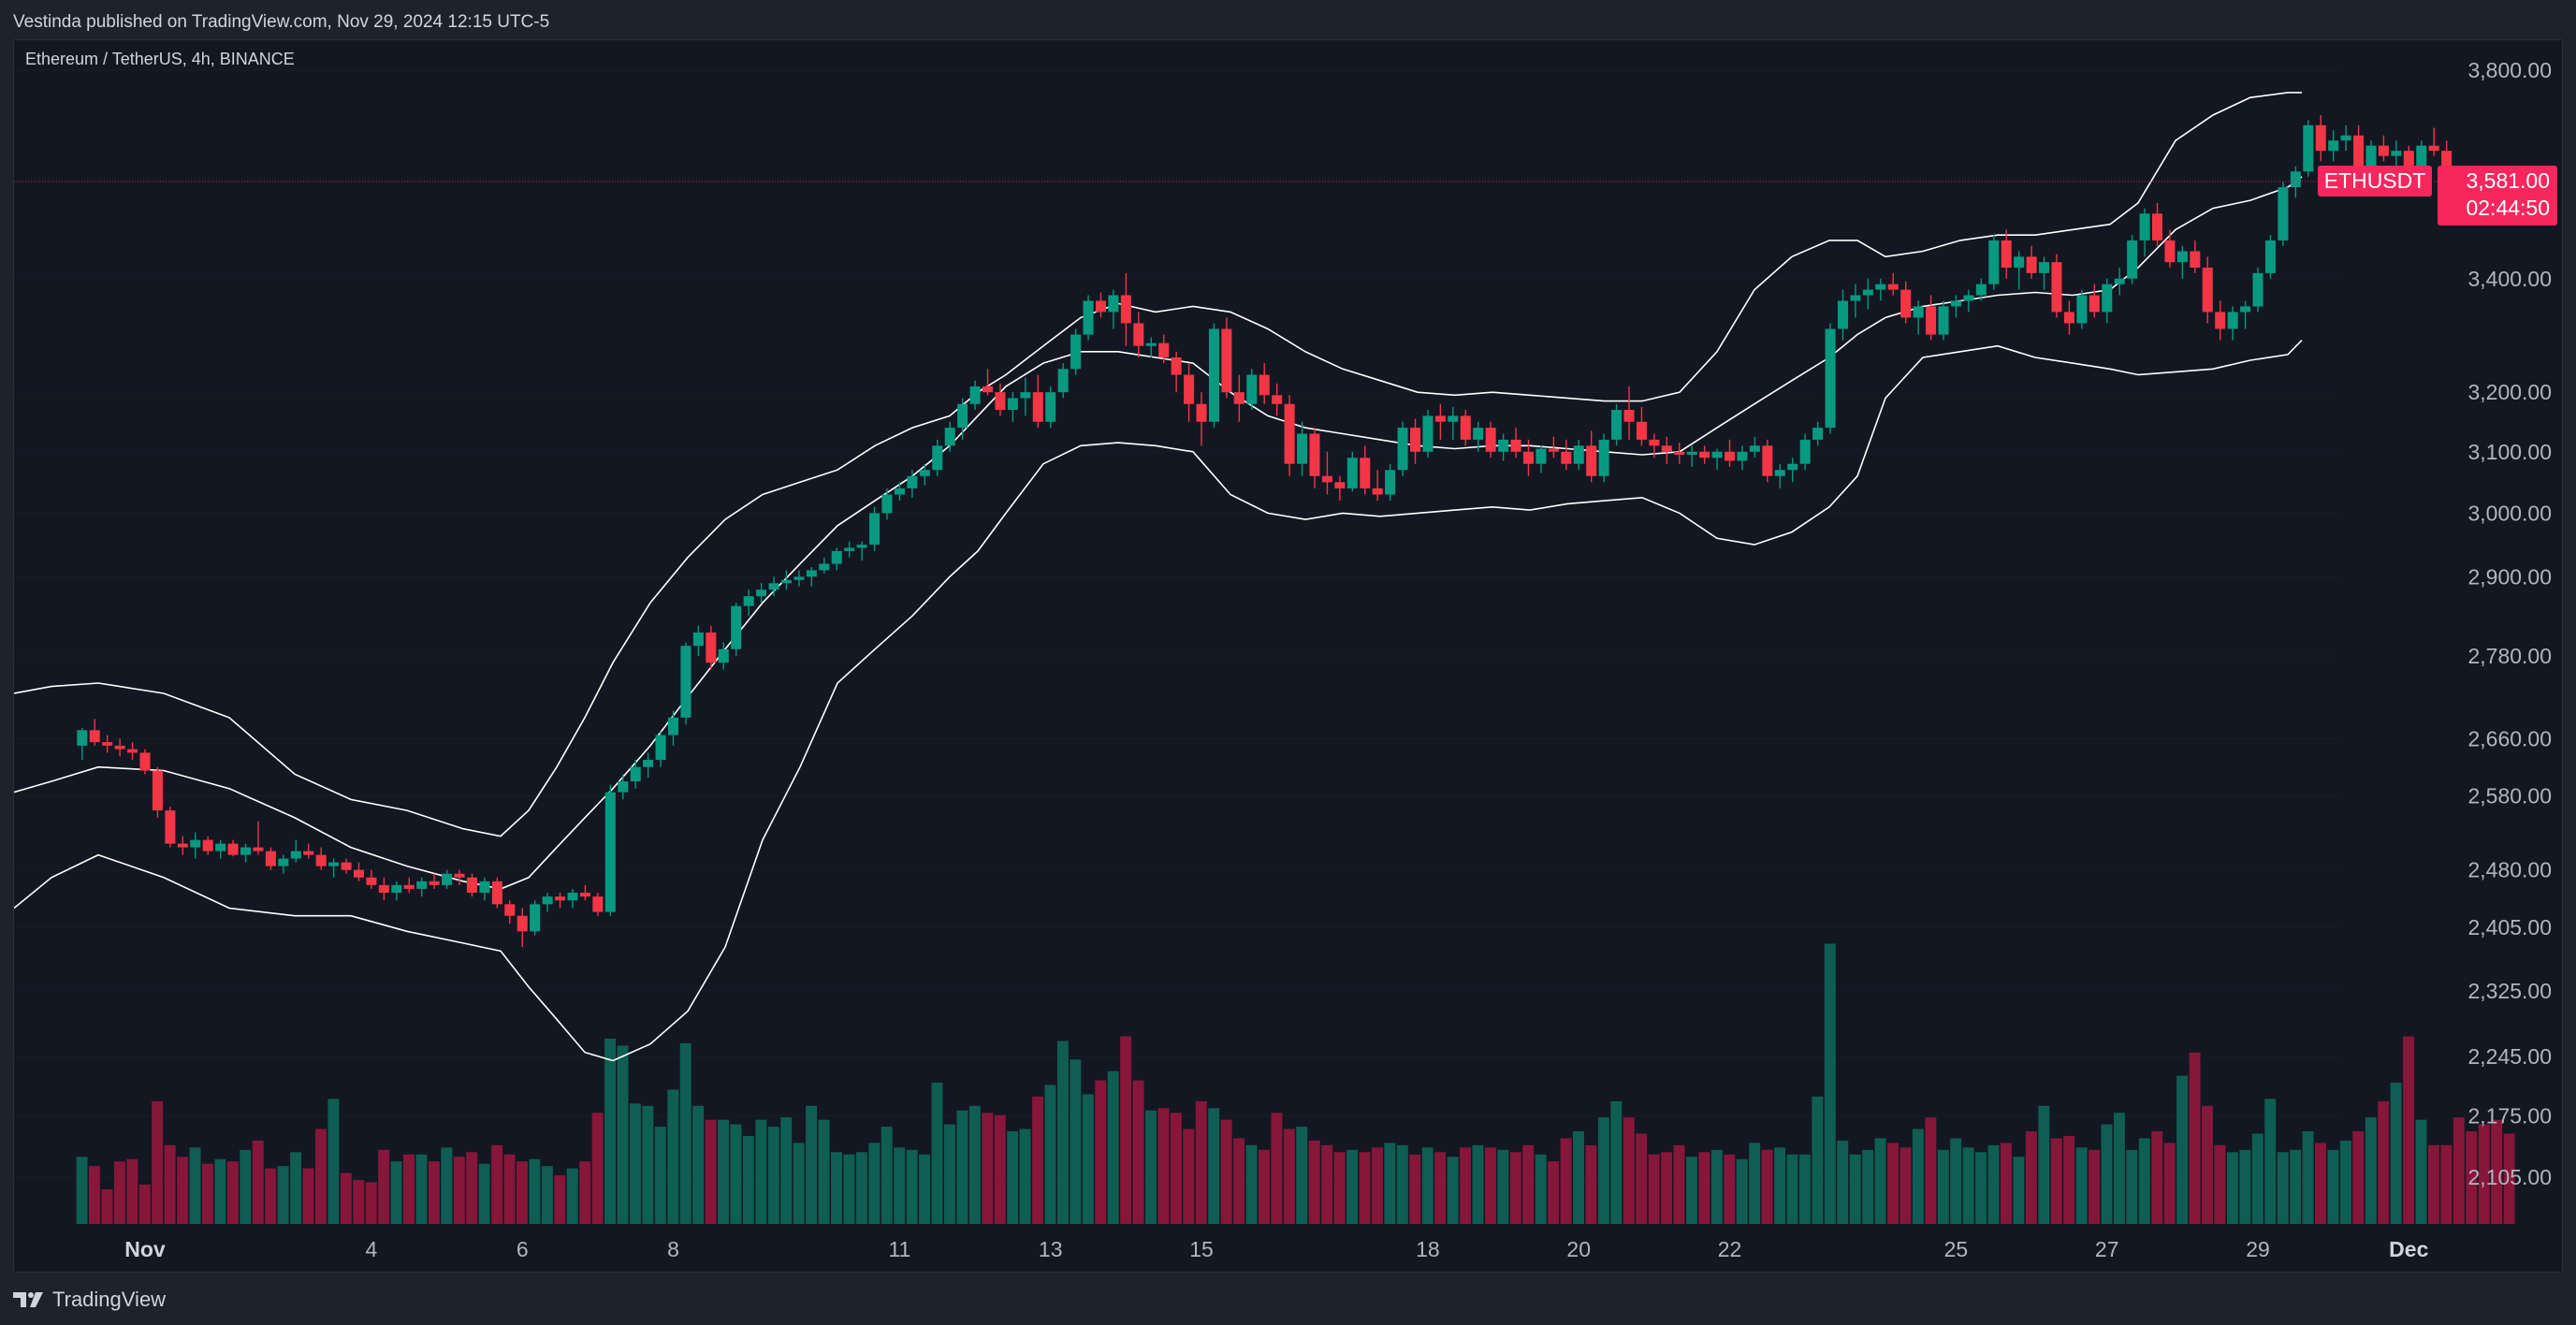  What do you see at coordinates (2509, 1177) in the screenshot?
I see `price-tick-label: 2,105.00` at bounding box center [2509, 1177].